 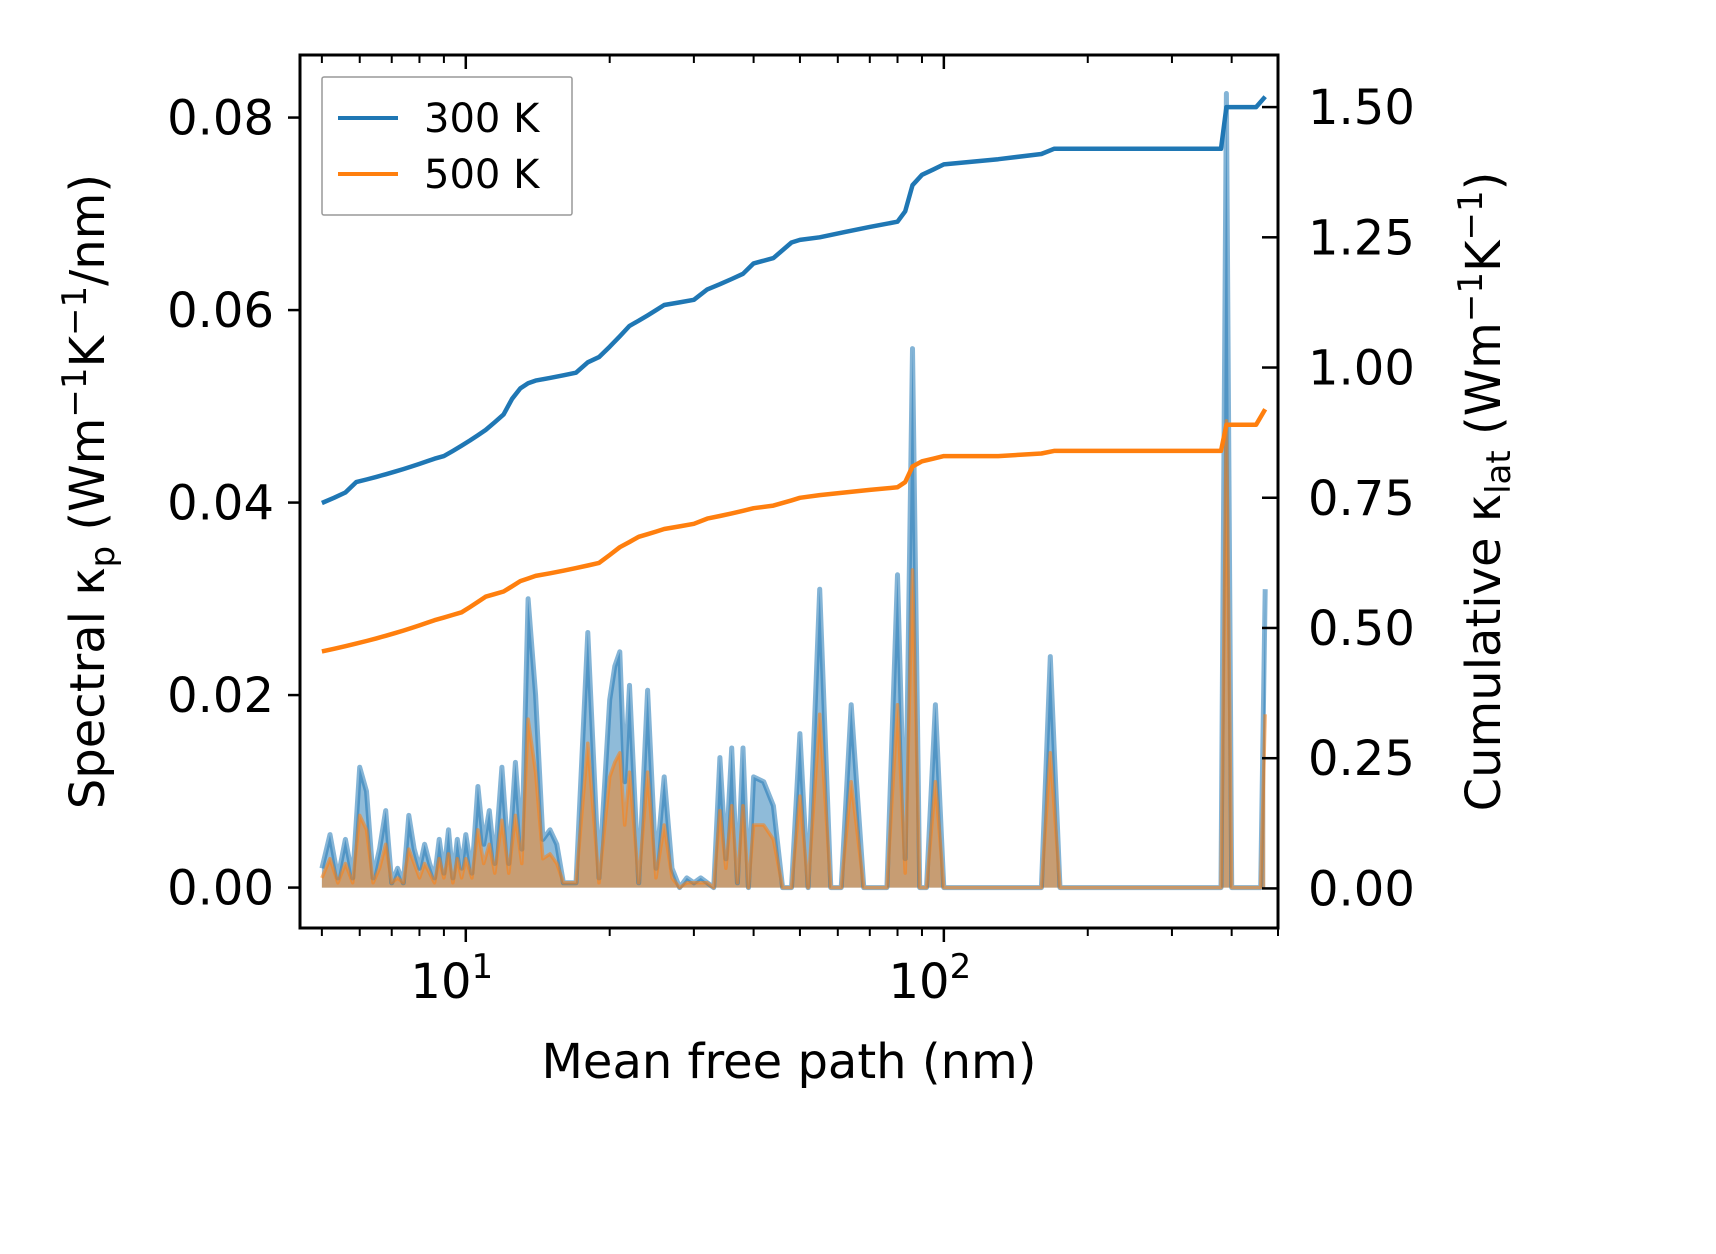 What do you see at coordinates (75, 311) in the screenshot?
I see `y-left-title-sup2: −1` at bounding box center [75, 311].